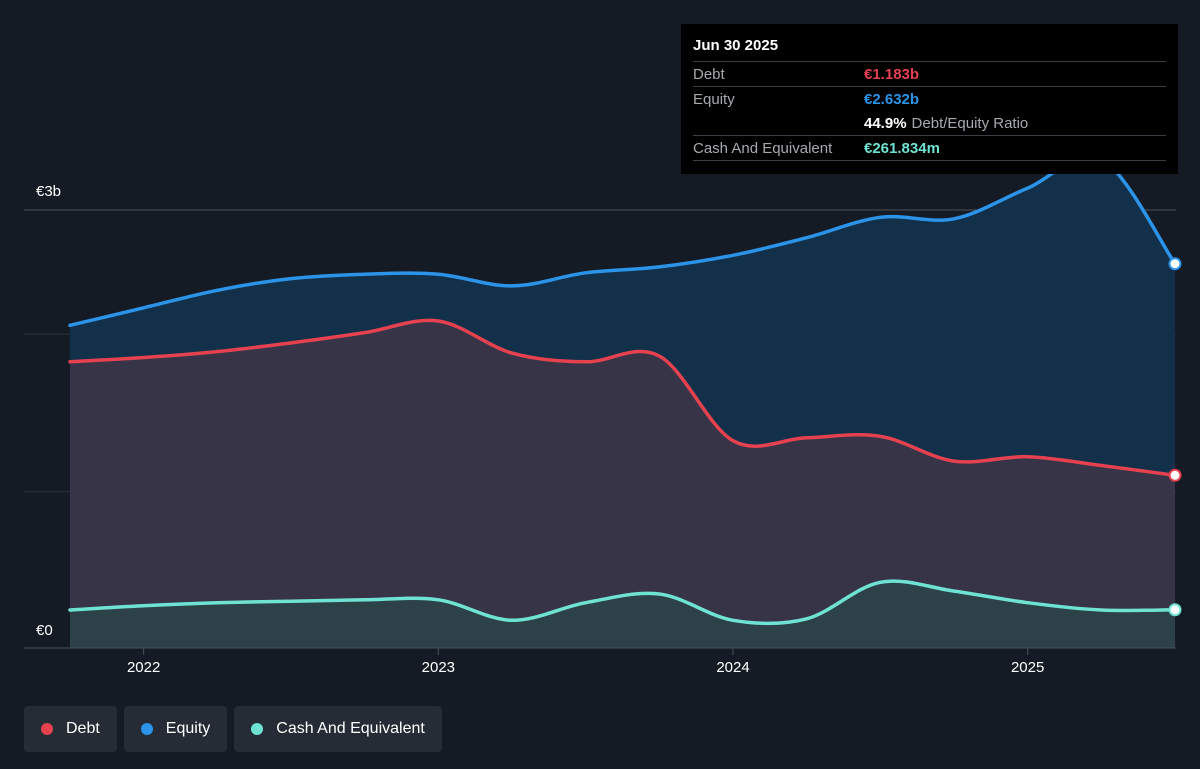  I want to click on tooltip-cash-value: €261.834m, so click(902, 148).